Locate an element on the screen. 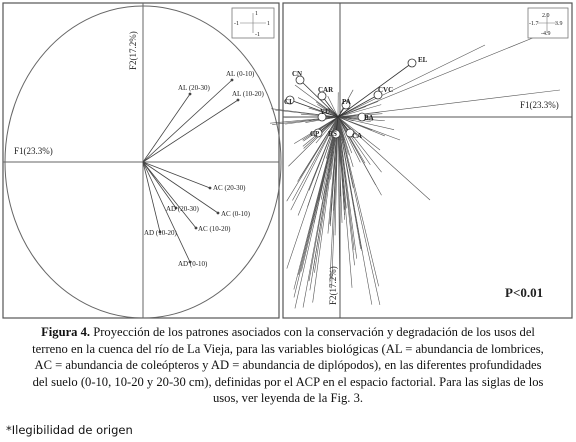  legend-label: -1.7 is located at coordinates (534, 24).